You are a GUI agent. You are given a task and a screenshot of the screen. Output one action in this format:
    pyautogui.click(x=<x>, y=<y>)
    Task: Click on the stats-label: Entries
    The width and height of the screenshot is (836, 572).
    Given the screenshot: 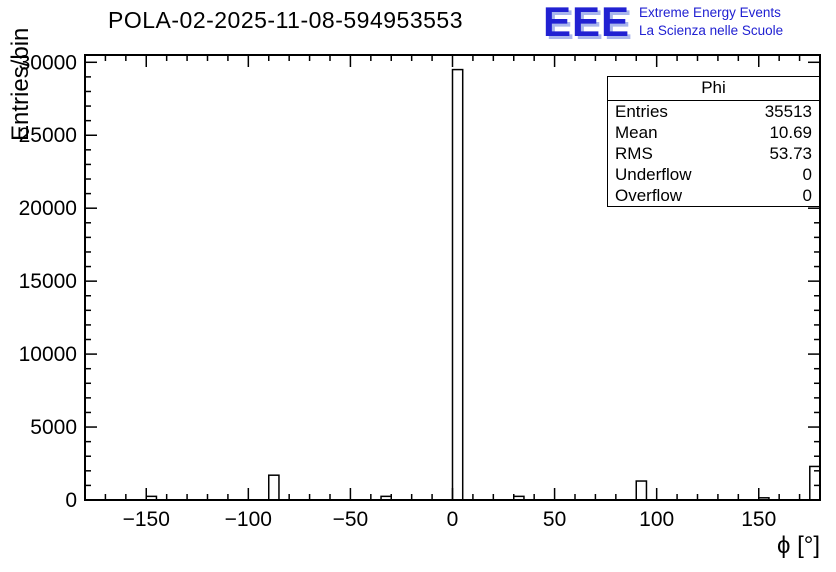 What is the action you would take?
    pyautogui.click(x=641, y=111)
    